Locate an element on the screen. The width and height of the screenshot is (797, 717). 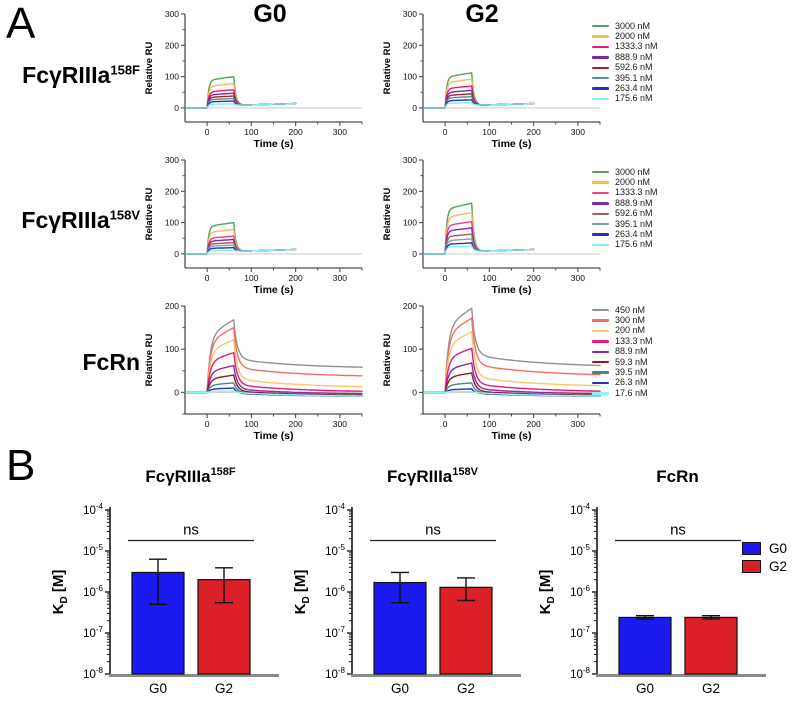
legend-label: 1333.3 nM is located at coordinates (636, 46).